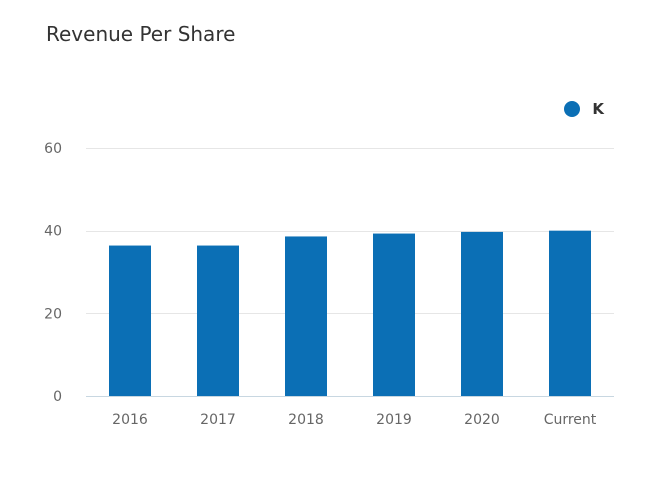  I want to click on x-tick-label: 2019, so click(394, 420).